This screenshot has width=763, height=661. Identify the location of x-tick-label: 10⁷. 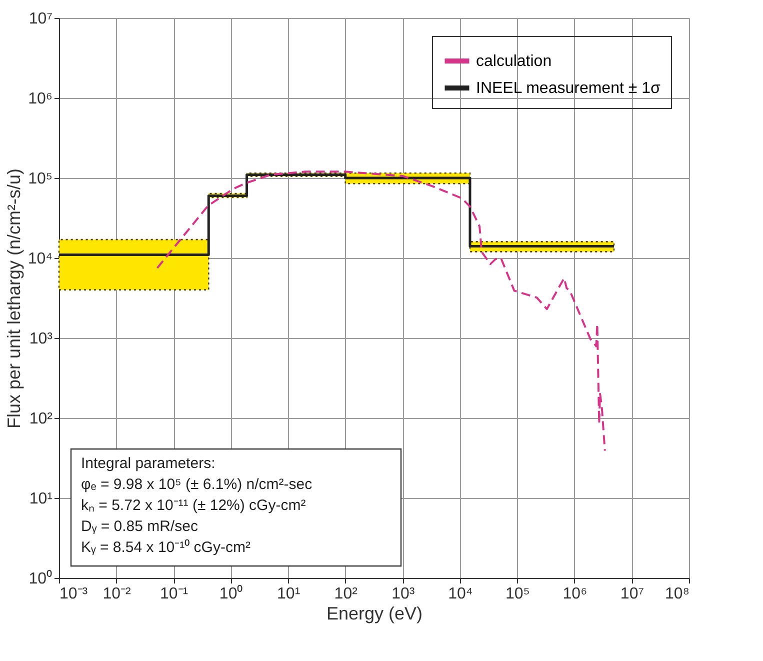
(632, 594).